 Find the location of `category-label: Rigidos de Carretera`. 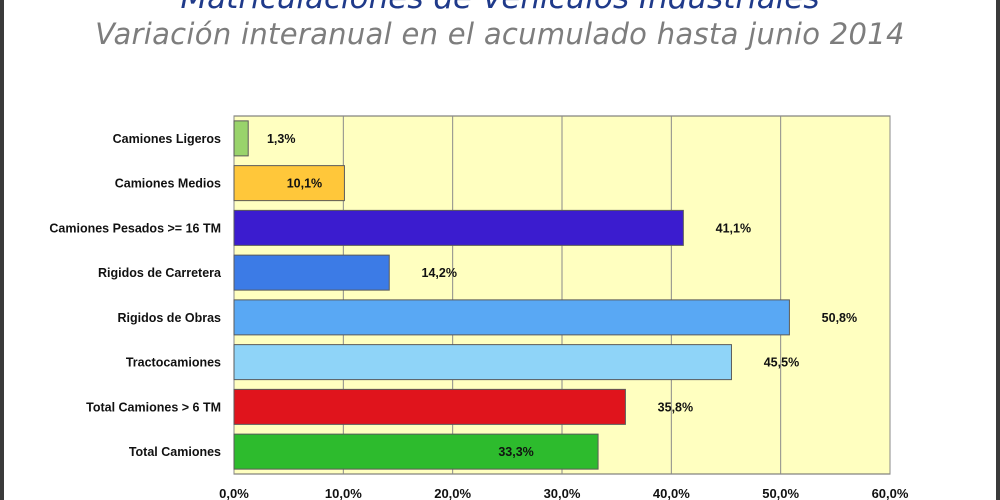

category-label: Rigidos de Carretera is located at coordinates (160, 273).